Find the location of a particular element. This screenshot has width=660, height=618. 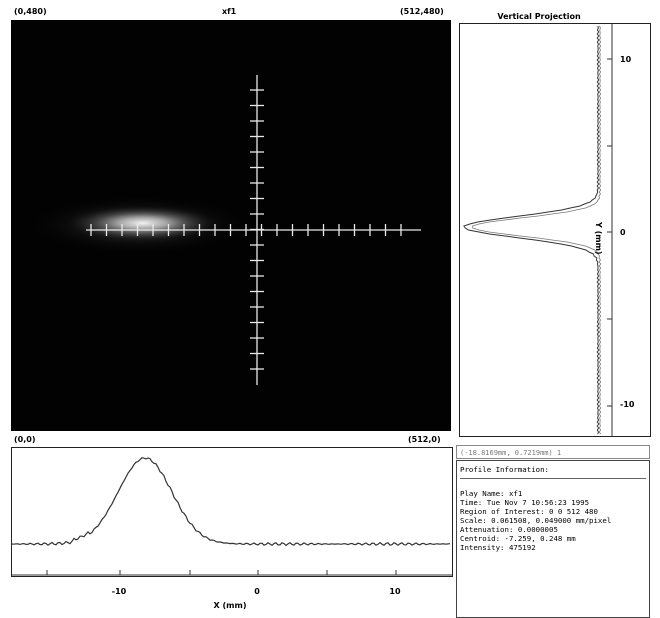

info-line-centroid: Centroid: -7.259, 0.248 mm is located at coordinates (518, 538).